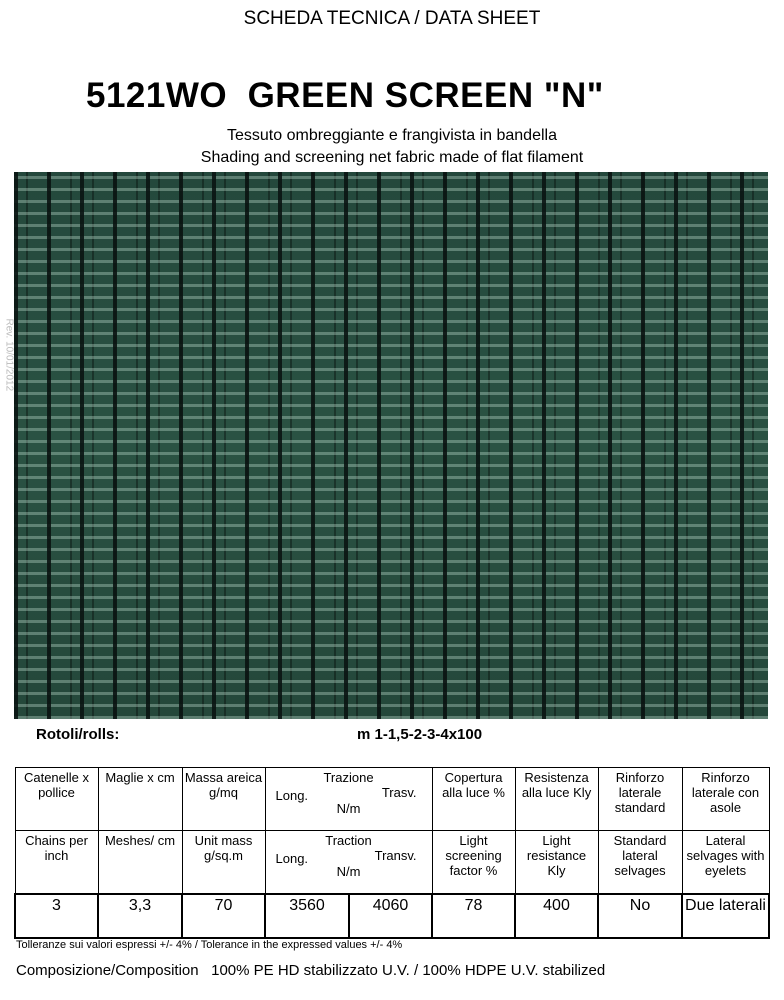 The height and width of the screenshot is (1000, 784). Describe the element at coordinates (395, 855) in the screenshot. I see `transv-label: Transv.` at that location.